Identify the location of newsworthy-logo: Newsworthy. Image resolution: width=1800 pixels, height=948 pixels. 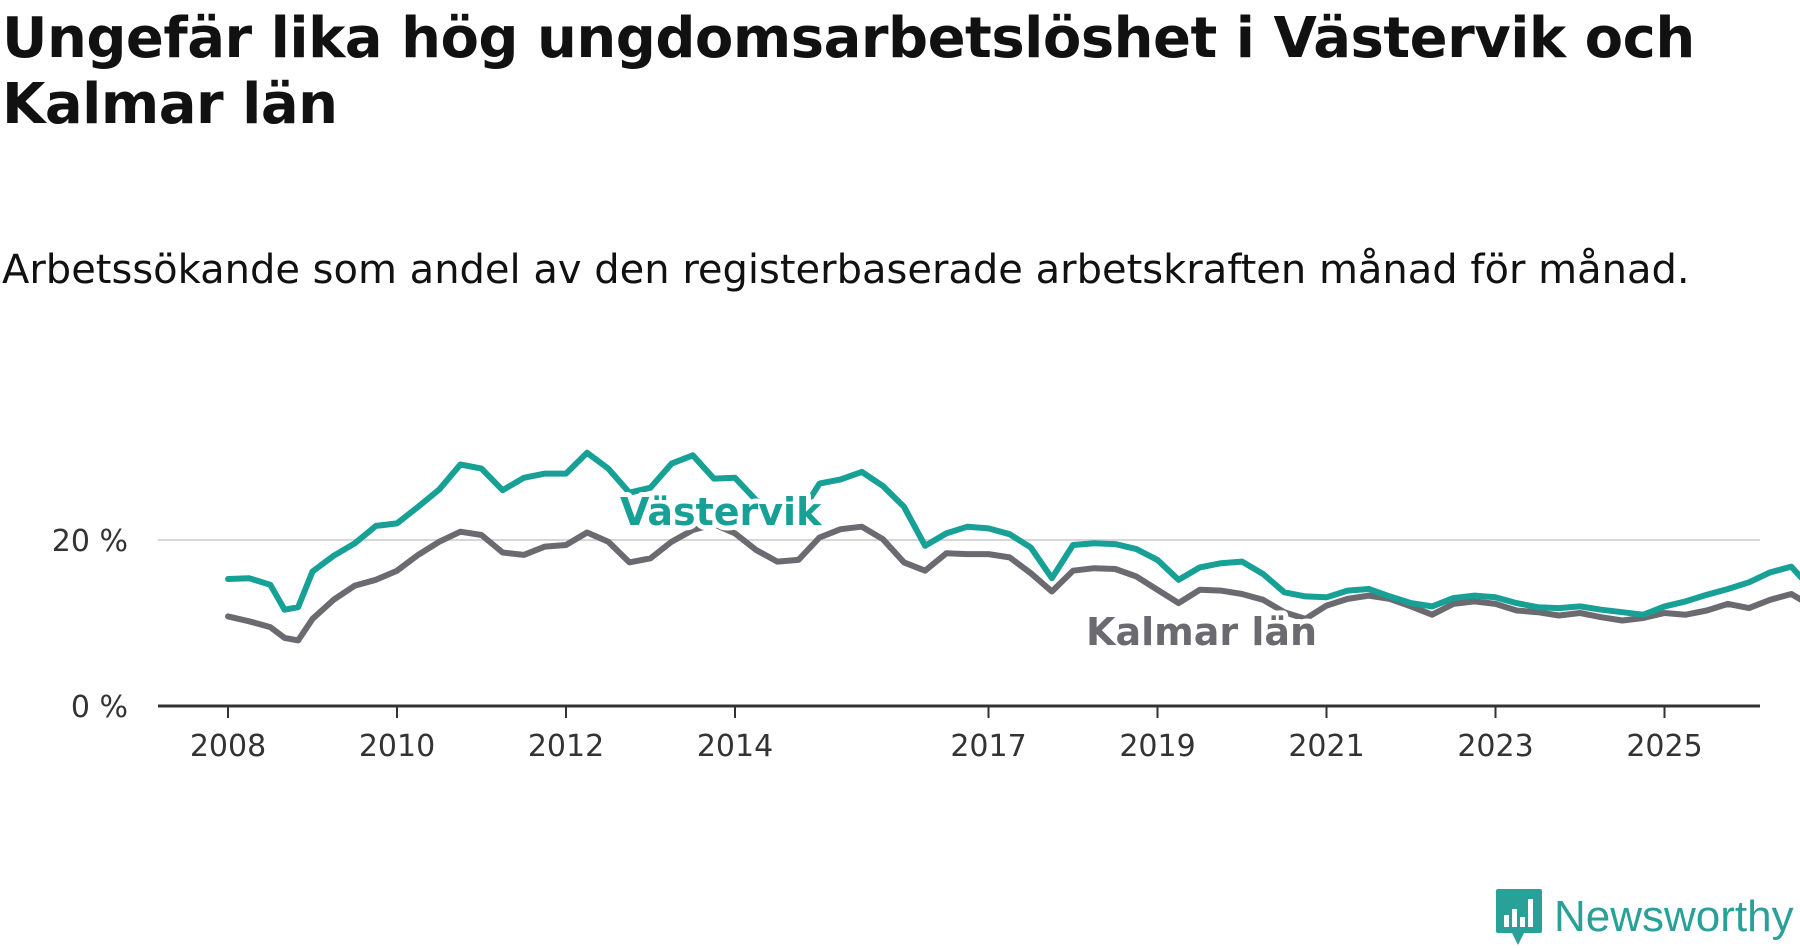
(1644, 917).